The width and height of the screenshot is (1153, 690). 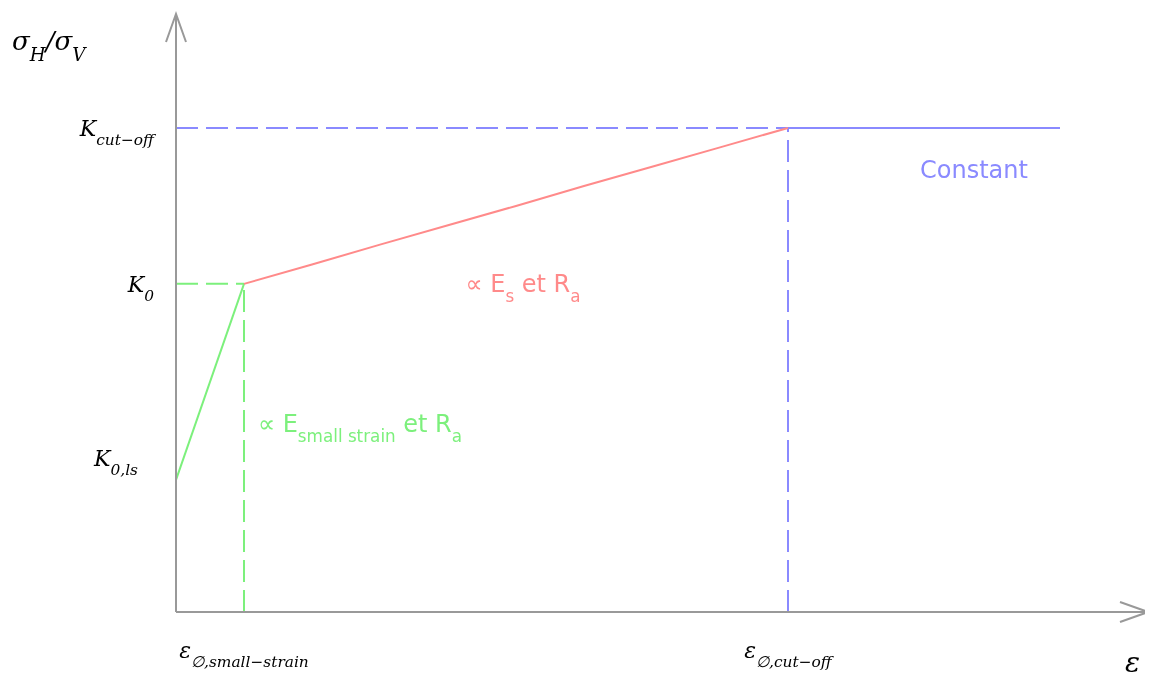 I want to click on x-axis-title: ε, so click(x=1132, y=662).